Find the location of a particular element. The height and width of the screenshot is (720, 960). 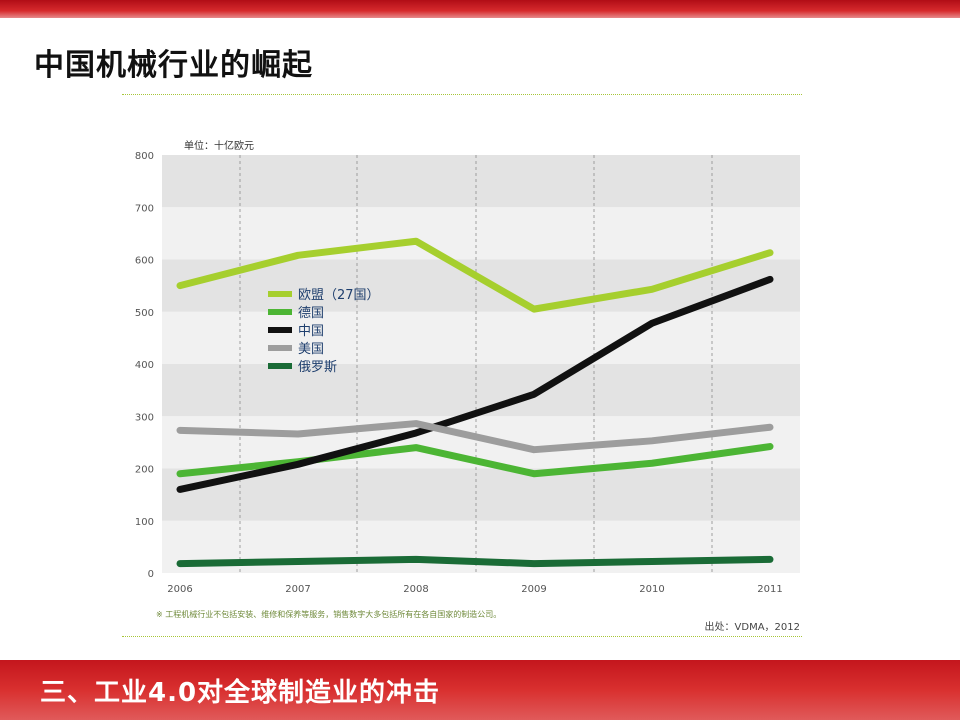

bottom-banner is located at coordinates (480, 690).